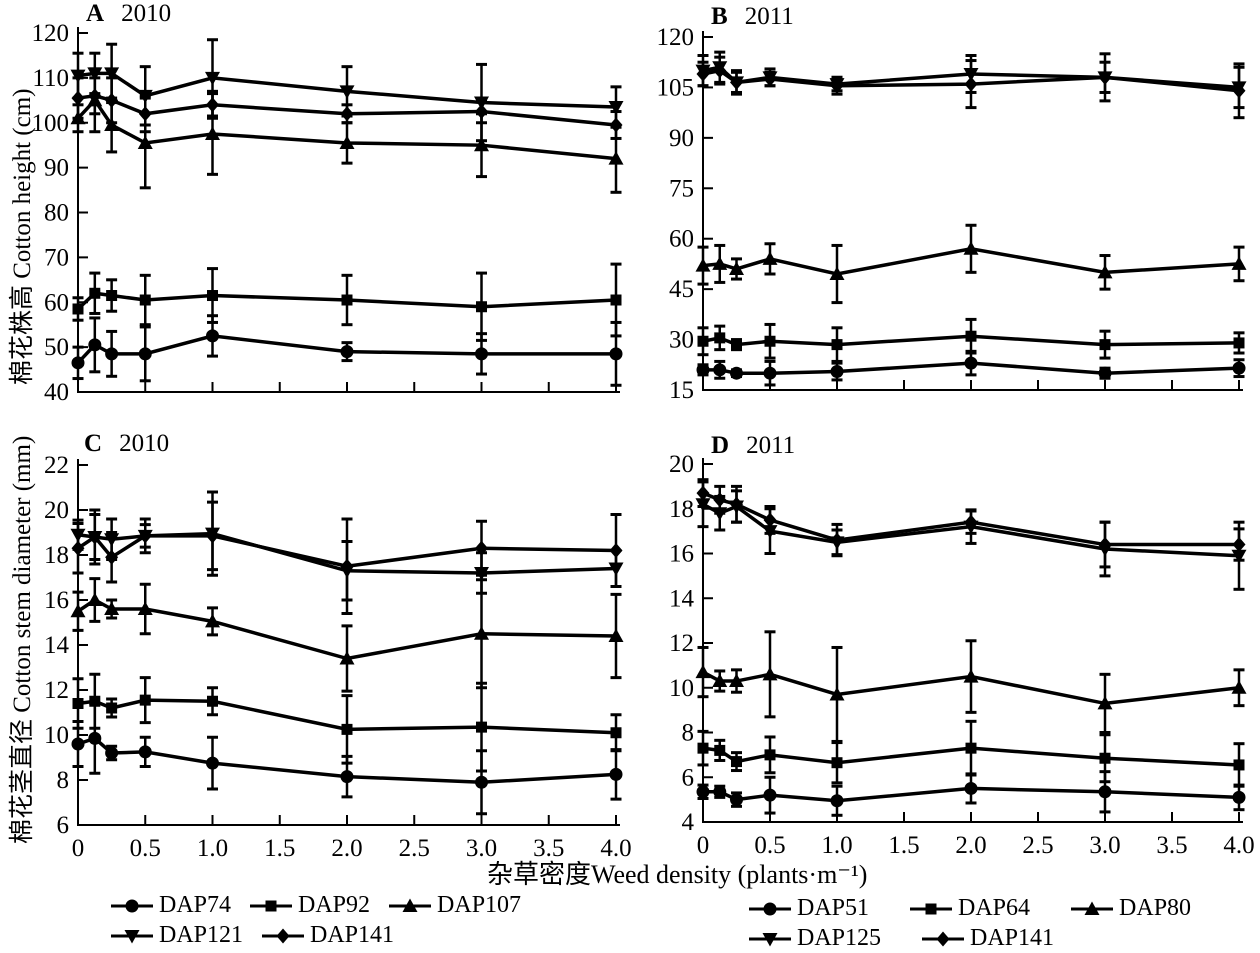 The width and height of the screenshot is (1260, 953). I want to click on svg-text: 30, so click(681, 340).